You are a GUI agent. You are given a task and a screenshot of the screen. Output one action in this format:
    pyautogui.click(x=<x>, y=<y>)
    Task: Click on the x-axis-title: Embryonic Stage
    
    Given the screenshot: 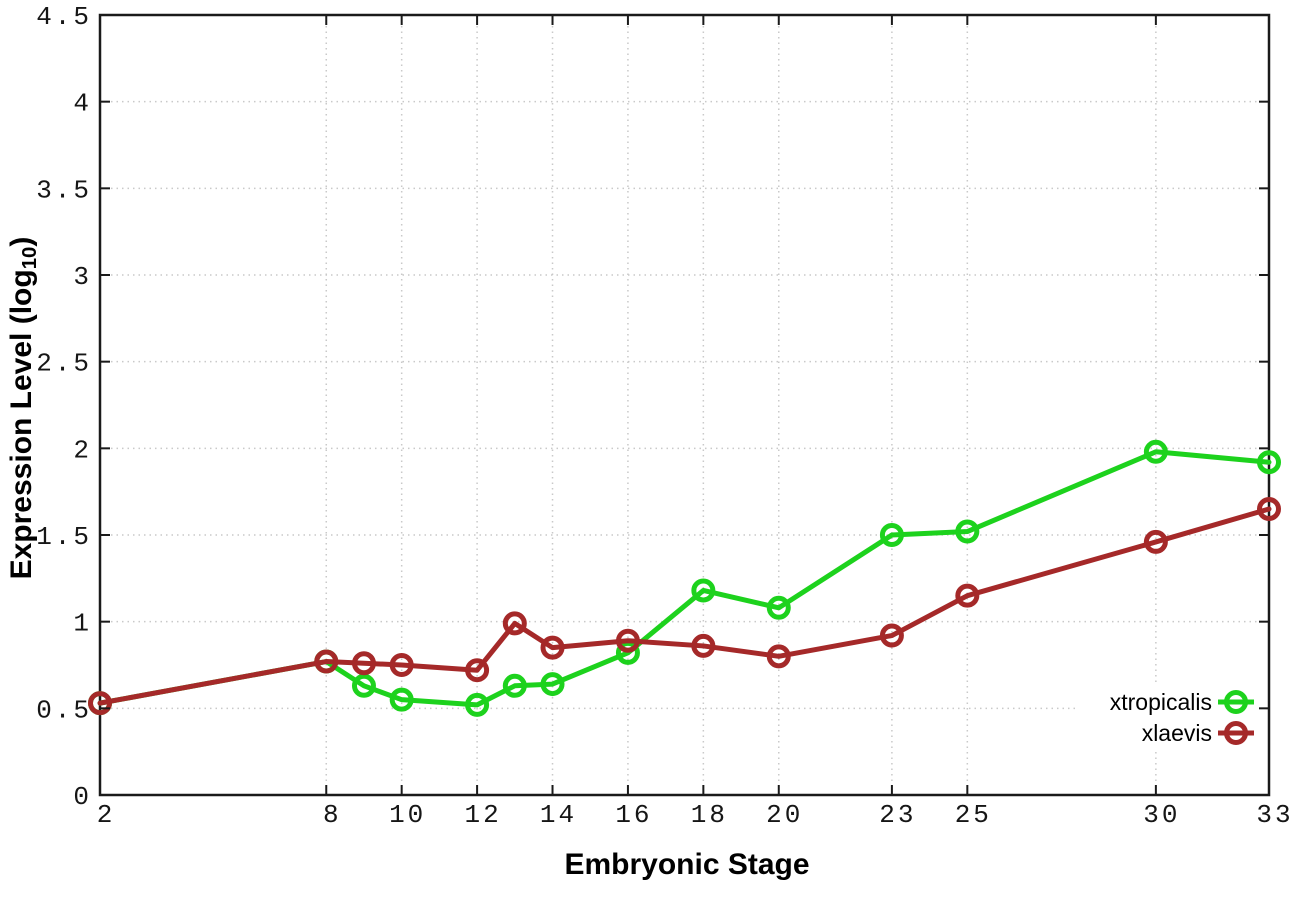 What is the action you would take?
    pyautogui.click(x=686, y=865)
    